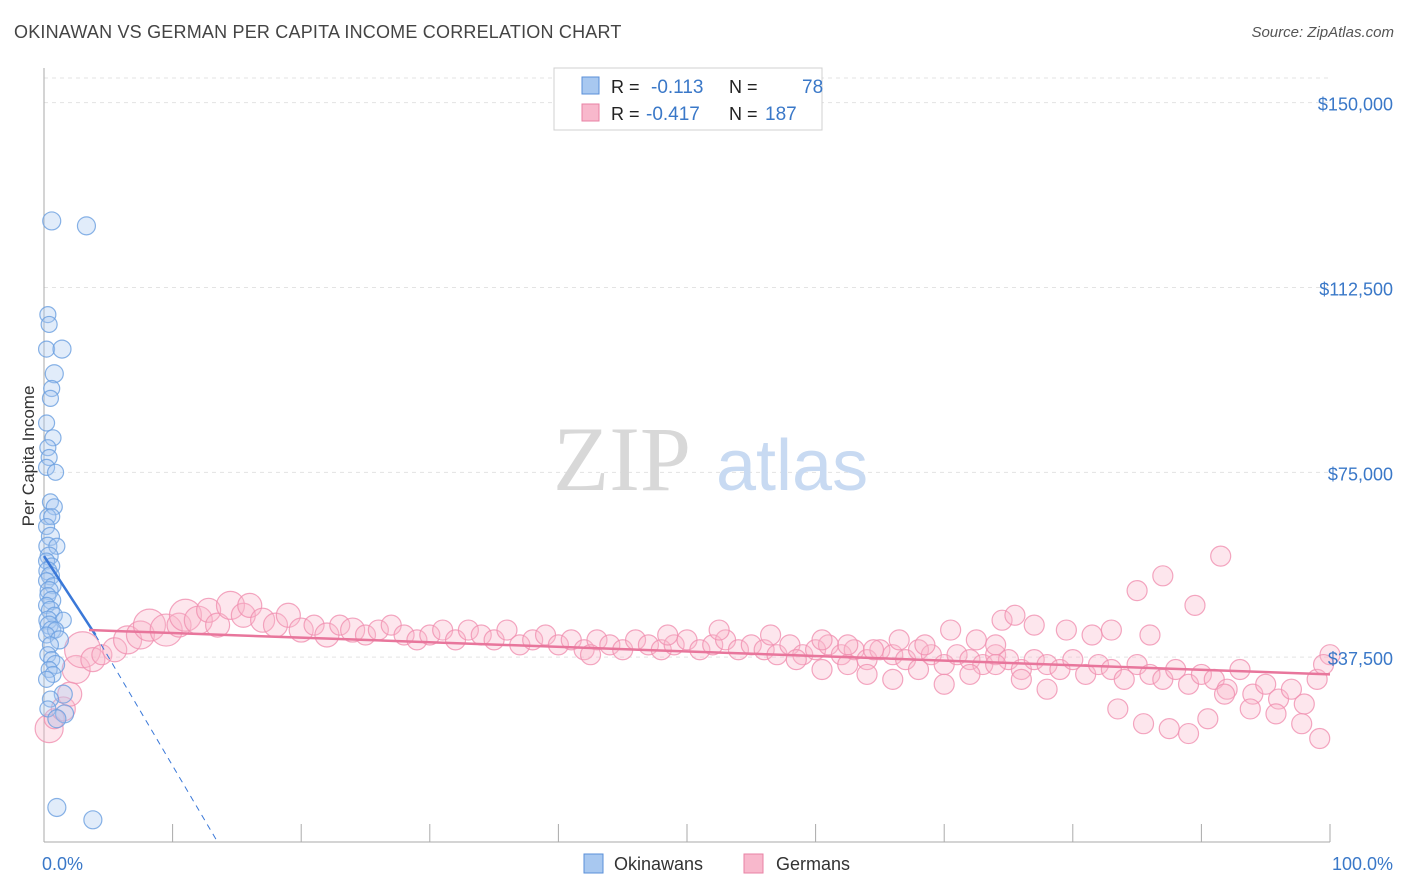  What do you see at coordinates (1355, 382) in the screenshot?
I see `y-tick-labels: $37,500 $75,000 $112,500 $150,000` at bounding box center [1355, 382].